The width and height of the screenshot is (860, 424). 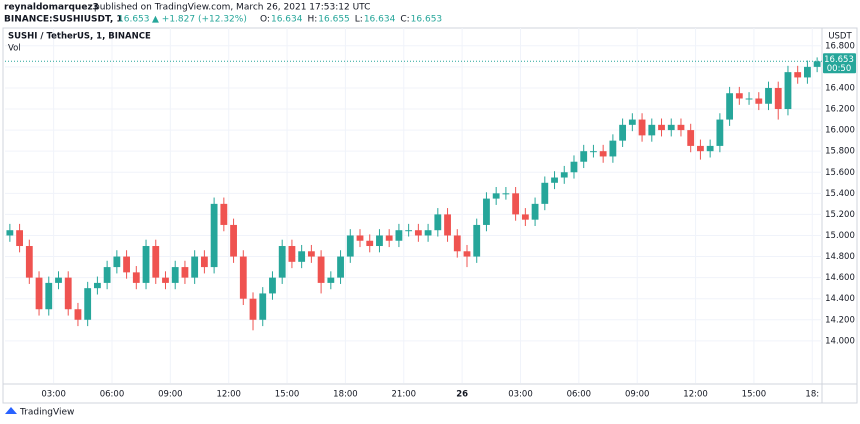 I want to click on ohlc-value: 16.634, so click(x=287, y=20).